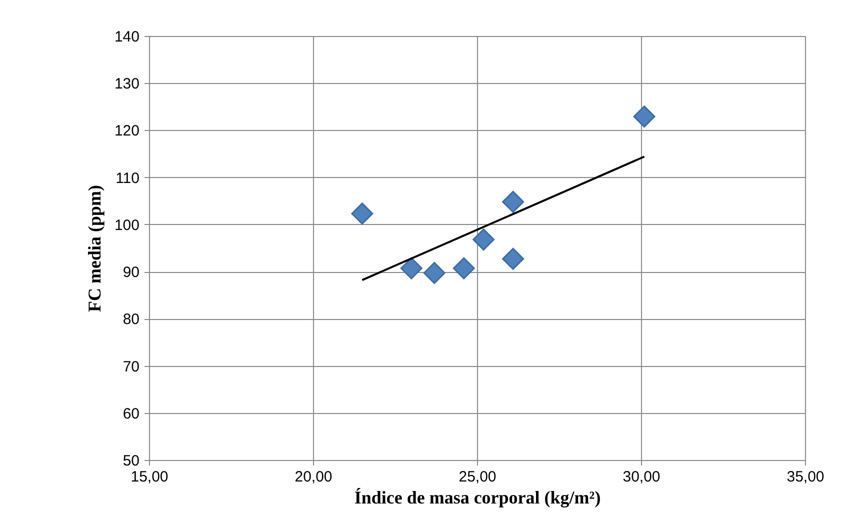  What do you see at coordinates (131, 461) in the screenshot?
I see `y-tick-label: 50` at bounding box center [131, 461].